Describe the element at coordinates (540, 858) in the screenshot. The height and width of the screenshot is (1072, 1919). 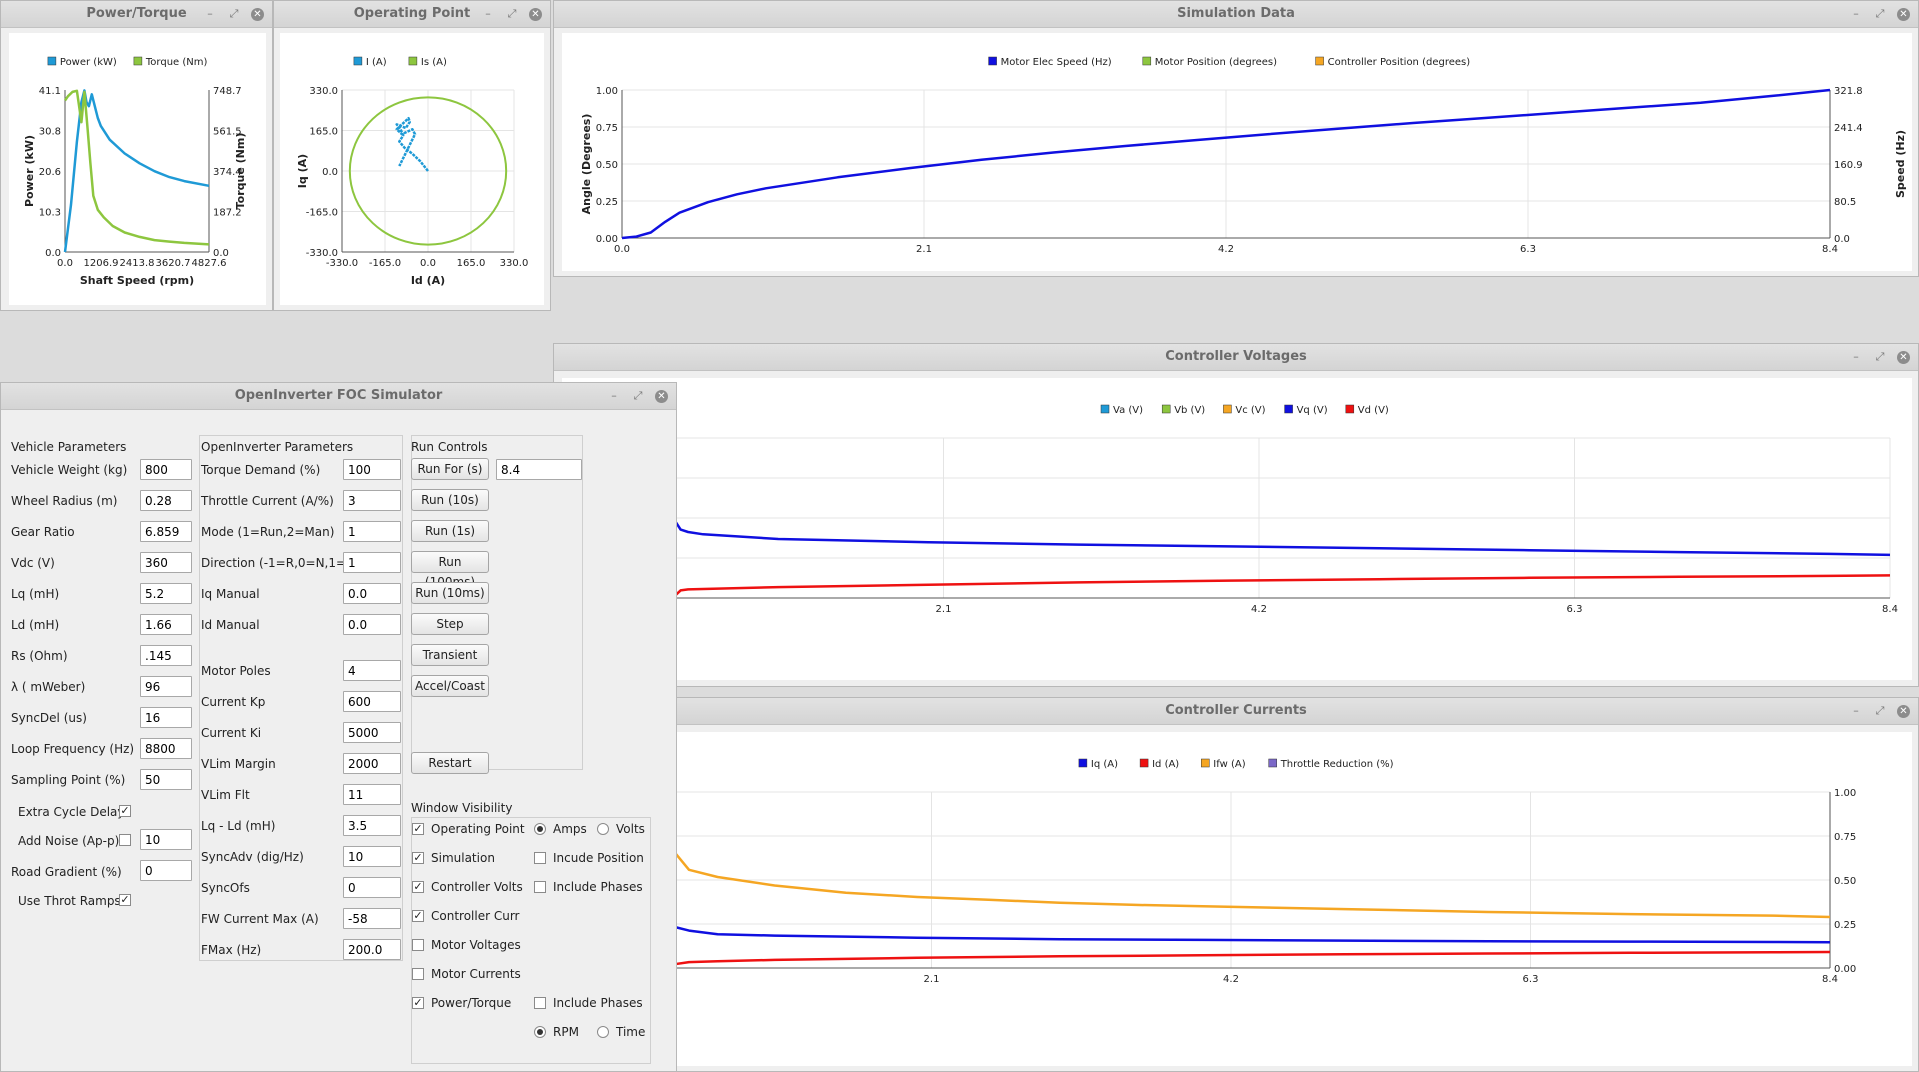
I see `include-position-checkbox` at that location.